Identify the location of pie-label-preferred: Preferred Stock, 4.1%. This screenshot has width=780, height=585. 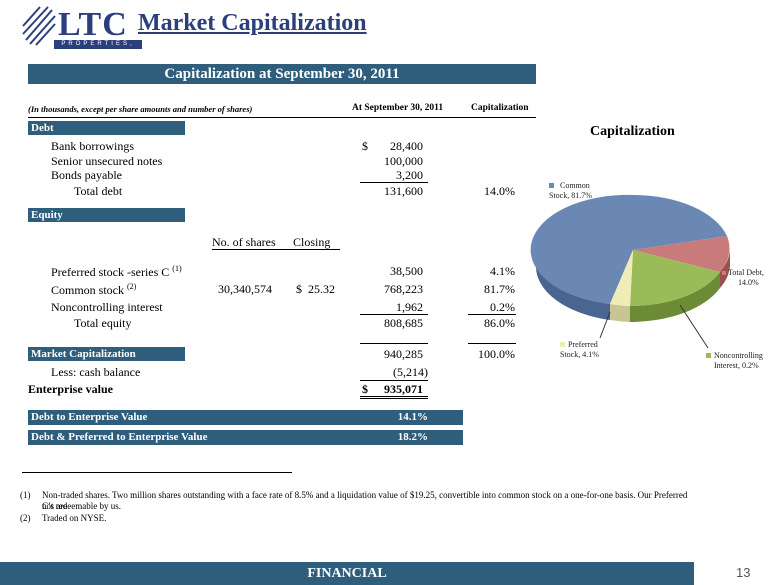
(579, 350).